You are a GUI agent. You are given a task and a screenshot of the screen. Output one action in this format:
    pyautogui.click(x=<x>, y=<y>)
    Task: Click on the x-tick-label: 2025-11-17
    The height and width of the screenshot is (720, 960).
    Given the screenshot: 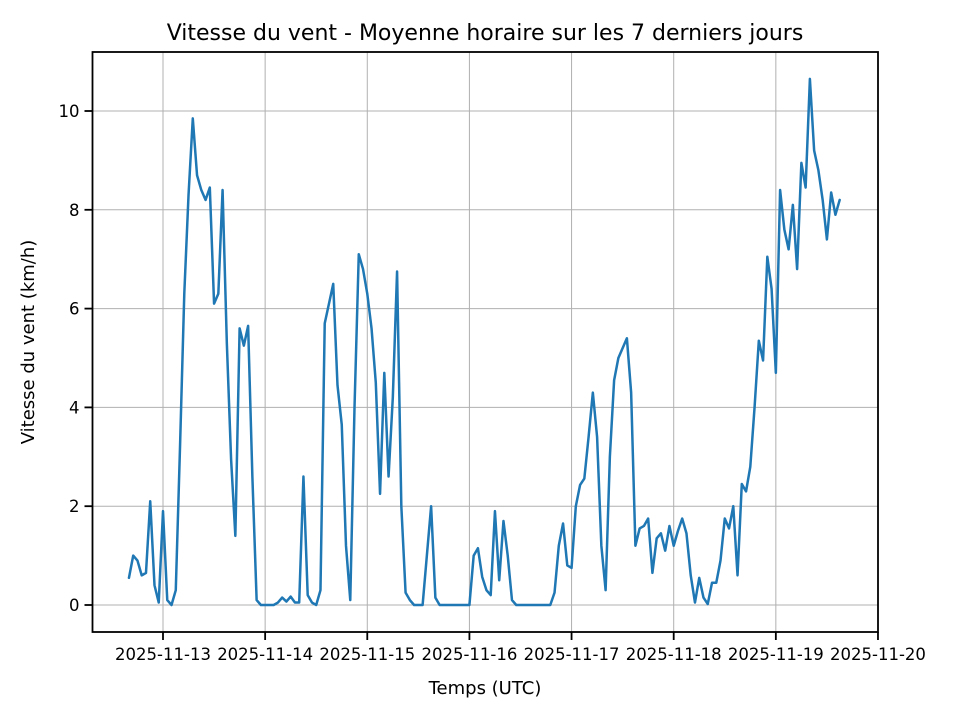 What is the action you would take?
    pyautogui.click(x=572, y=654)
    